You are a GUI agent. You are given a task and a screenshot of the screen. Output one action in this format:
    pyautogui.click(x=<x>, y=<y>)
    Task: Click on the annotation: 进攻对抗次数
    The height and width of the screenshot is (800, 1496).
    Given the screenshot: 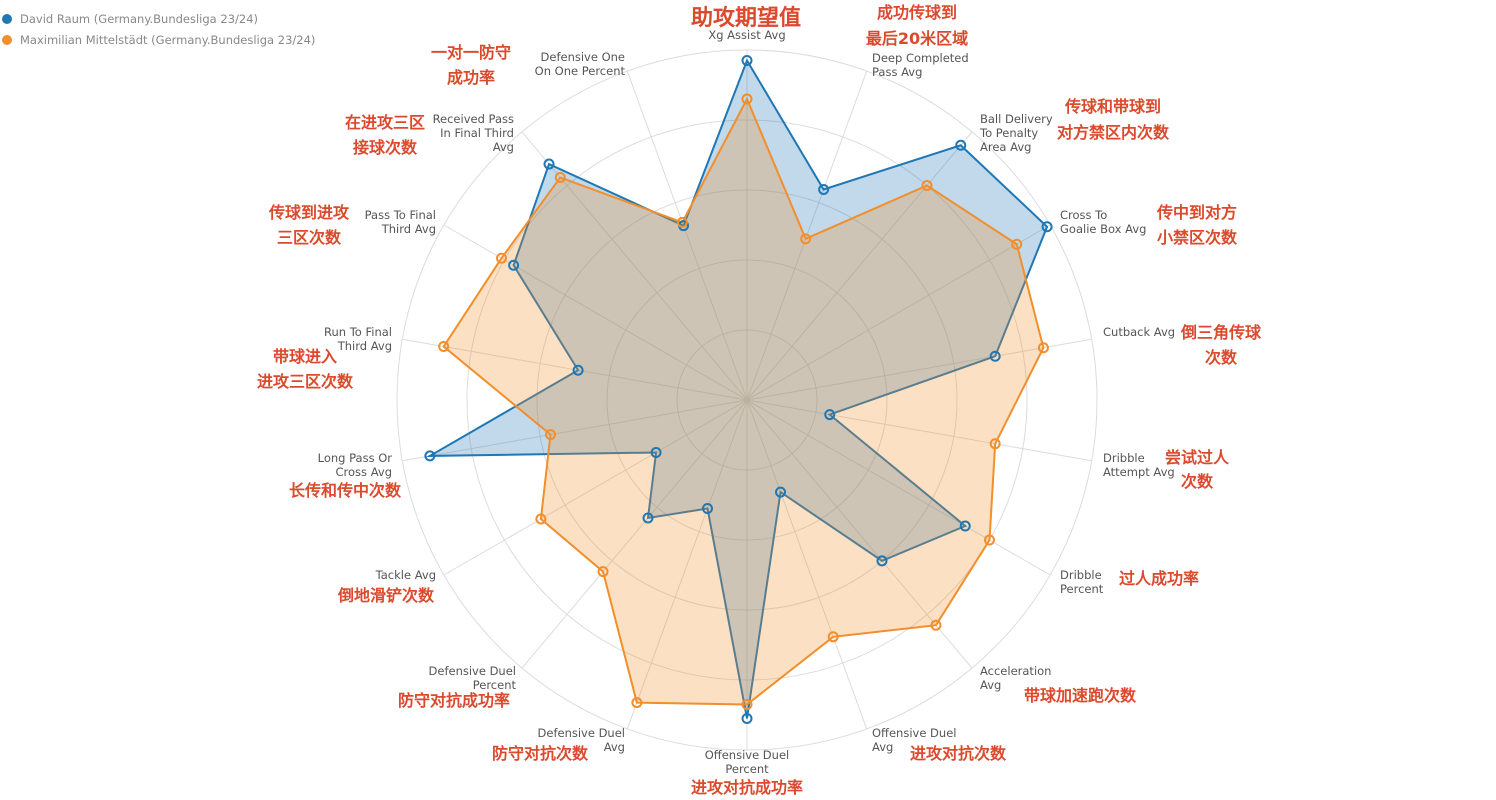 What is the action you would take?
    pyautogui.click(x=958, y=753)
    